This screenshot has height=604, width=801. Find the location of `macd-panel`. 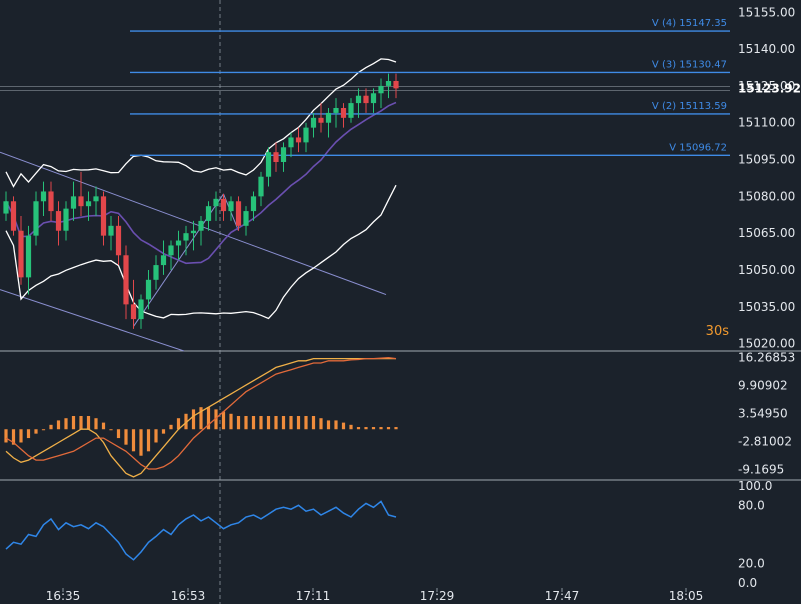

macd-panel is located at coordinates (201, 417).